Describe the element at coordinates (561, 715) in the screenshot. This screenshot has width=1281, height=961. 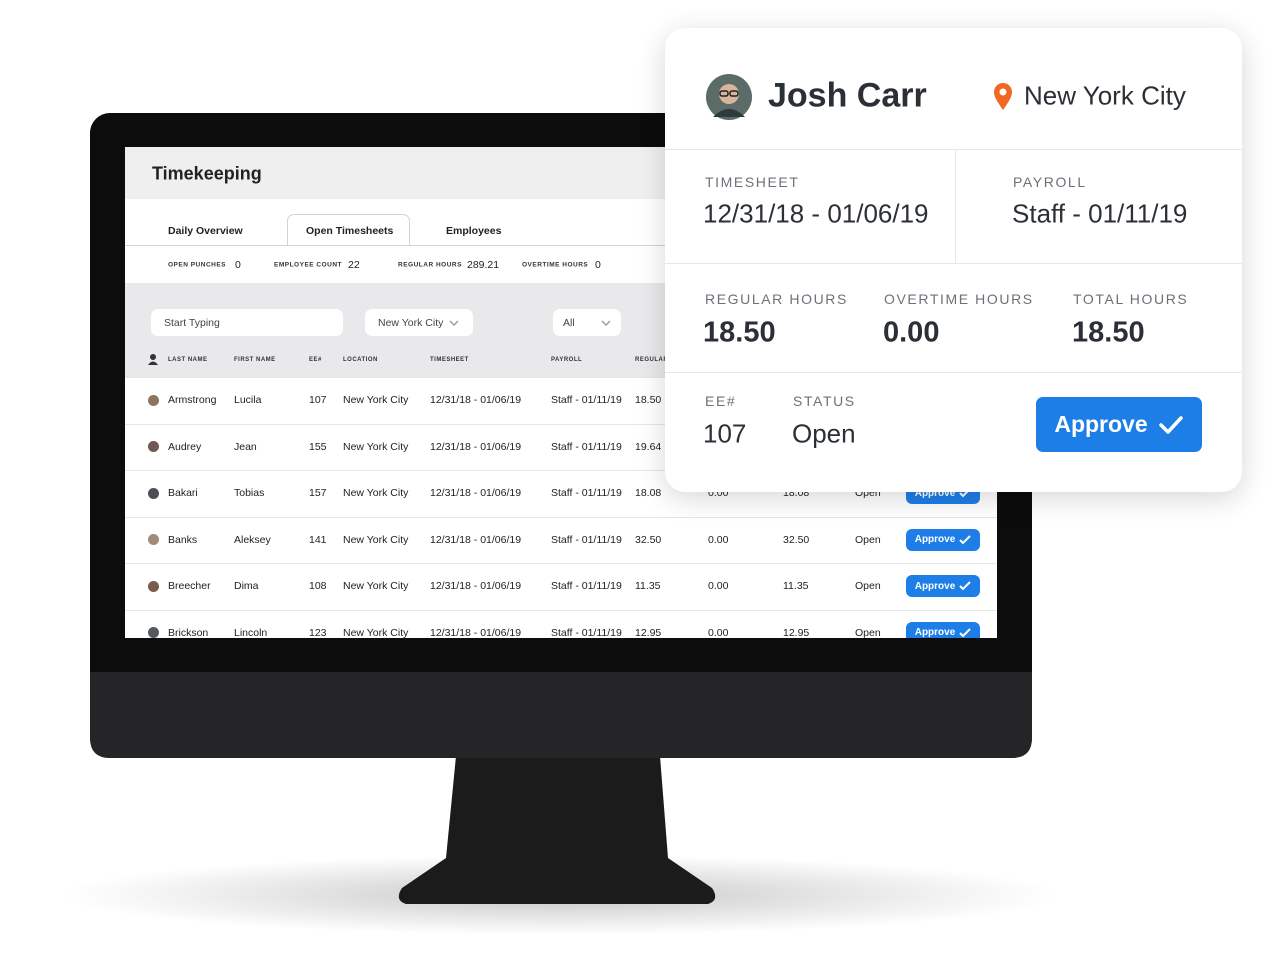
I see `chin` at that location.